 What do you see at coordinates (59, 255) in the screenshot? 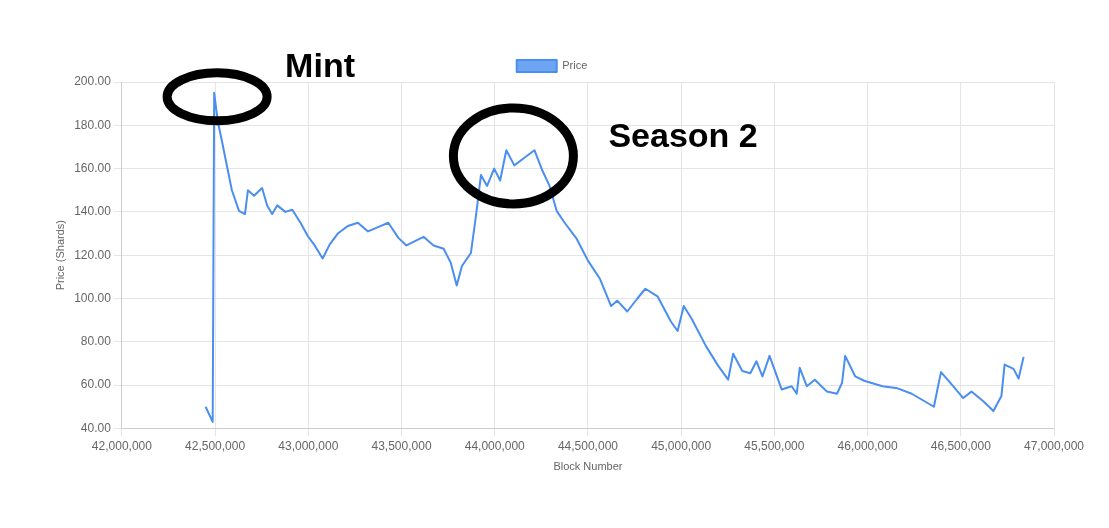
I see `y-axis-title: Price (Shards)` at bounding box center [59, 255].